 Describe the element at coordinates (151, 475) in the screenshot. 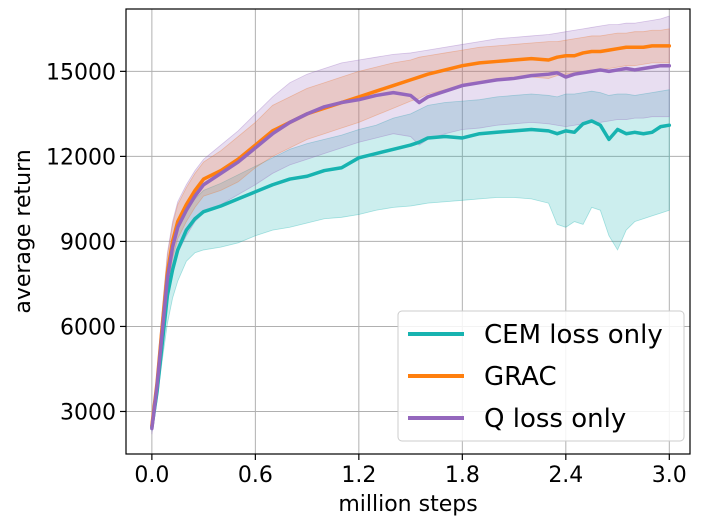

I see `x-tick-label: 0.0` at that location.